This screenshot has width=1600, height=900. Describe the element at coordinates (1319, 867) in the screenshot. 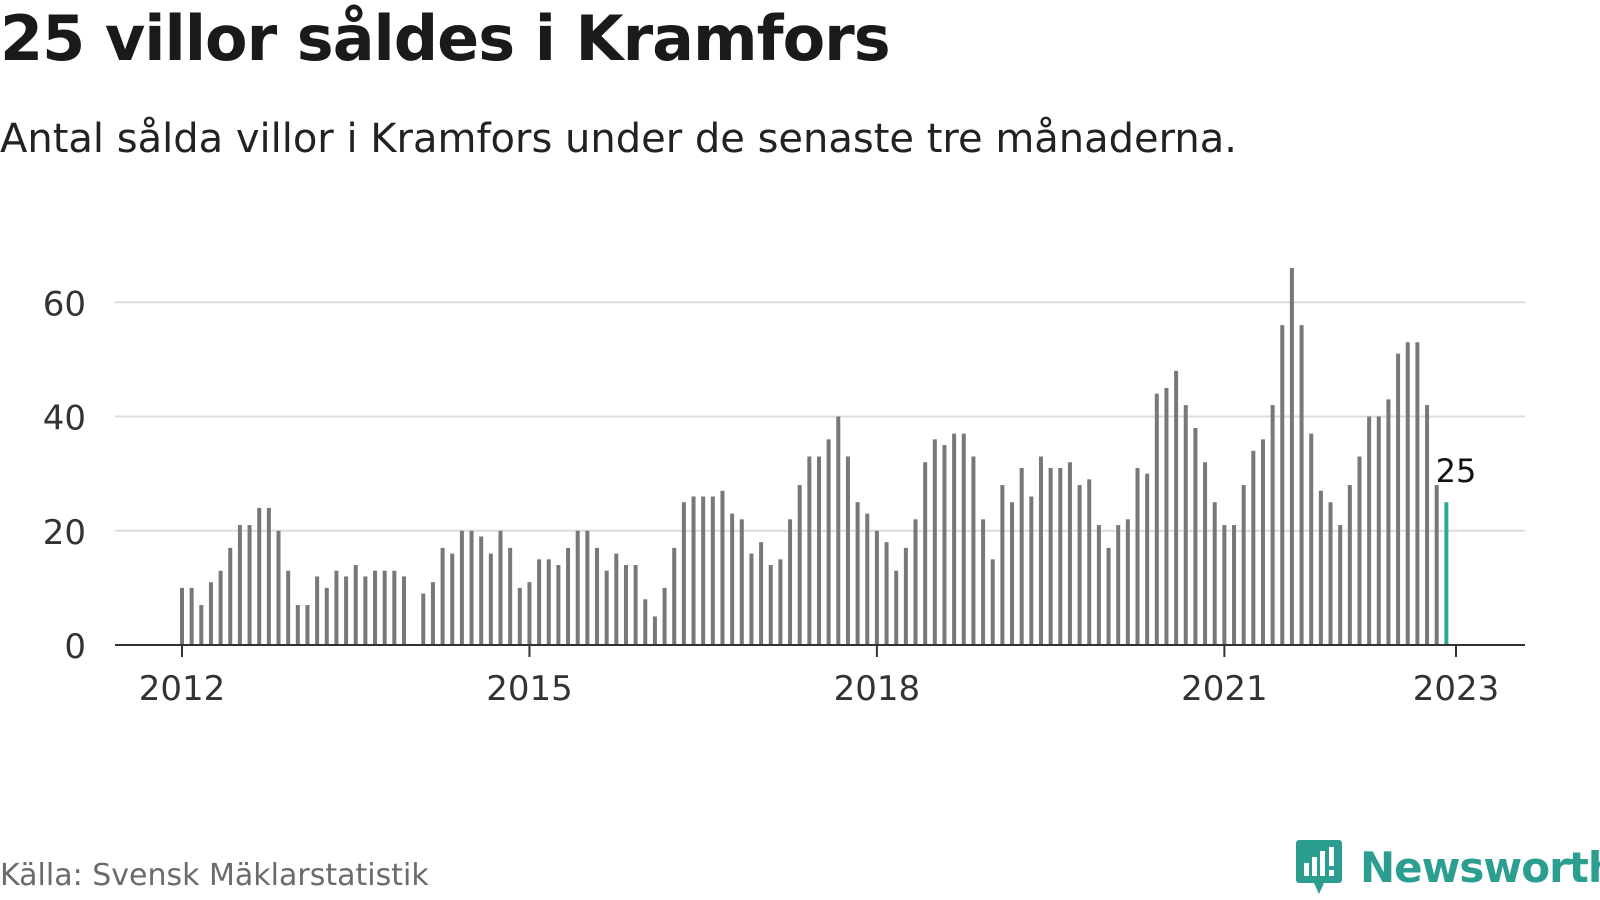

I see `newsworthy-logo-icon` at that location.